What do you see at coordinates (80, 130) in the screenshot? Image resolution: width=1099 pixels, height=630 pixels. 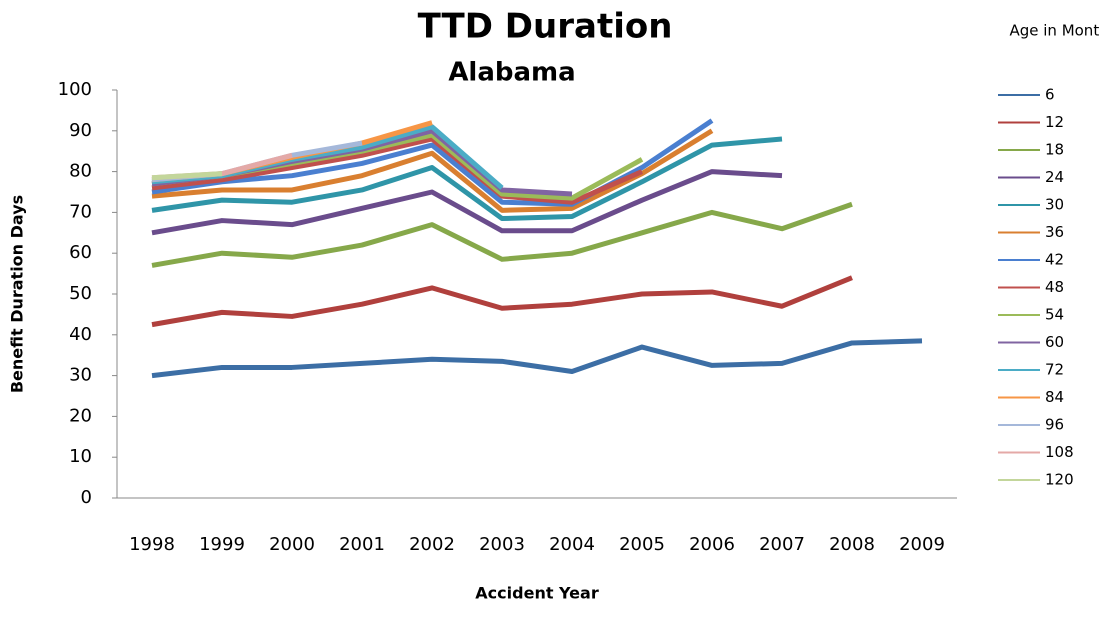 I see `y-tick-label: 90` at bounding box center [80, 130].